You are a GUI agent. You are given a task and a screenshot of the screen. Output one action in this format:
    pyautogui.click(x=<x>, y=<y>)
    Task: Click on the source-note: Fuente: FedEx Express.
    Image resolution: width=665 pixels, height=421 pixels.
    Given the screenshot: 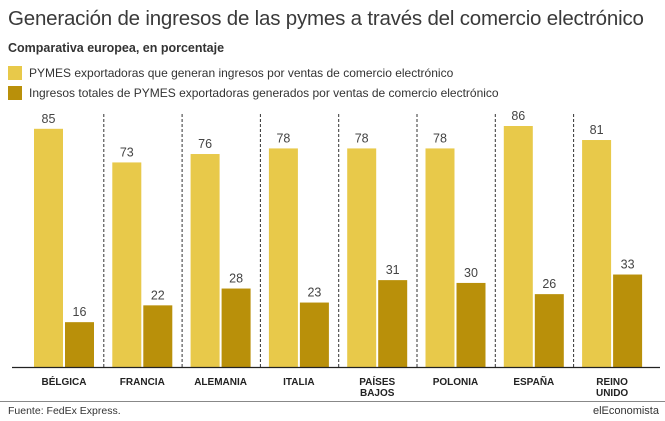 What is the action you would take?
    pyautogui.click(x=64, y=411)
    